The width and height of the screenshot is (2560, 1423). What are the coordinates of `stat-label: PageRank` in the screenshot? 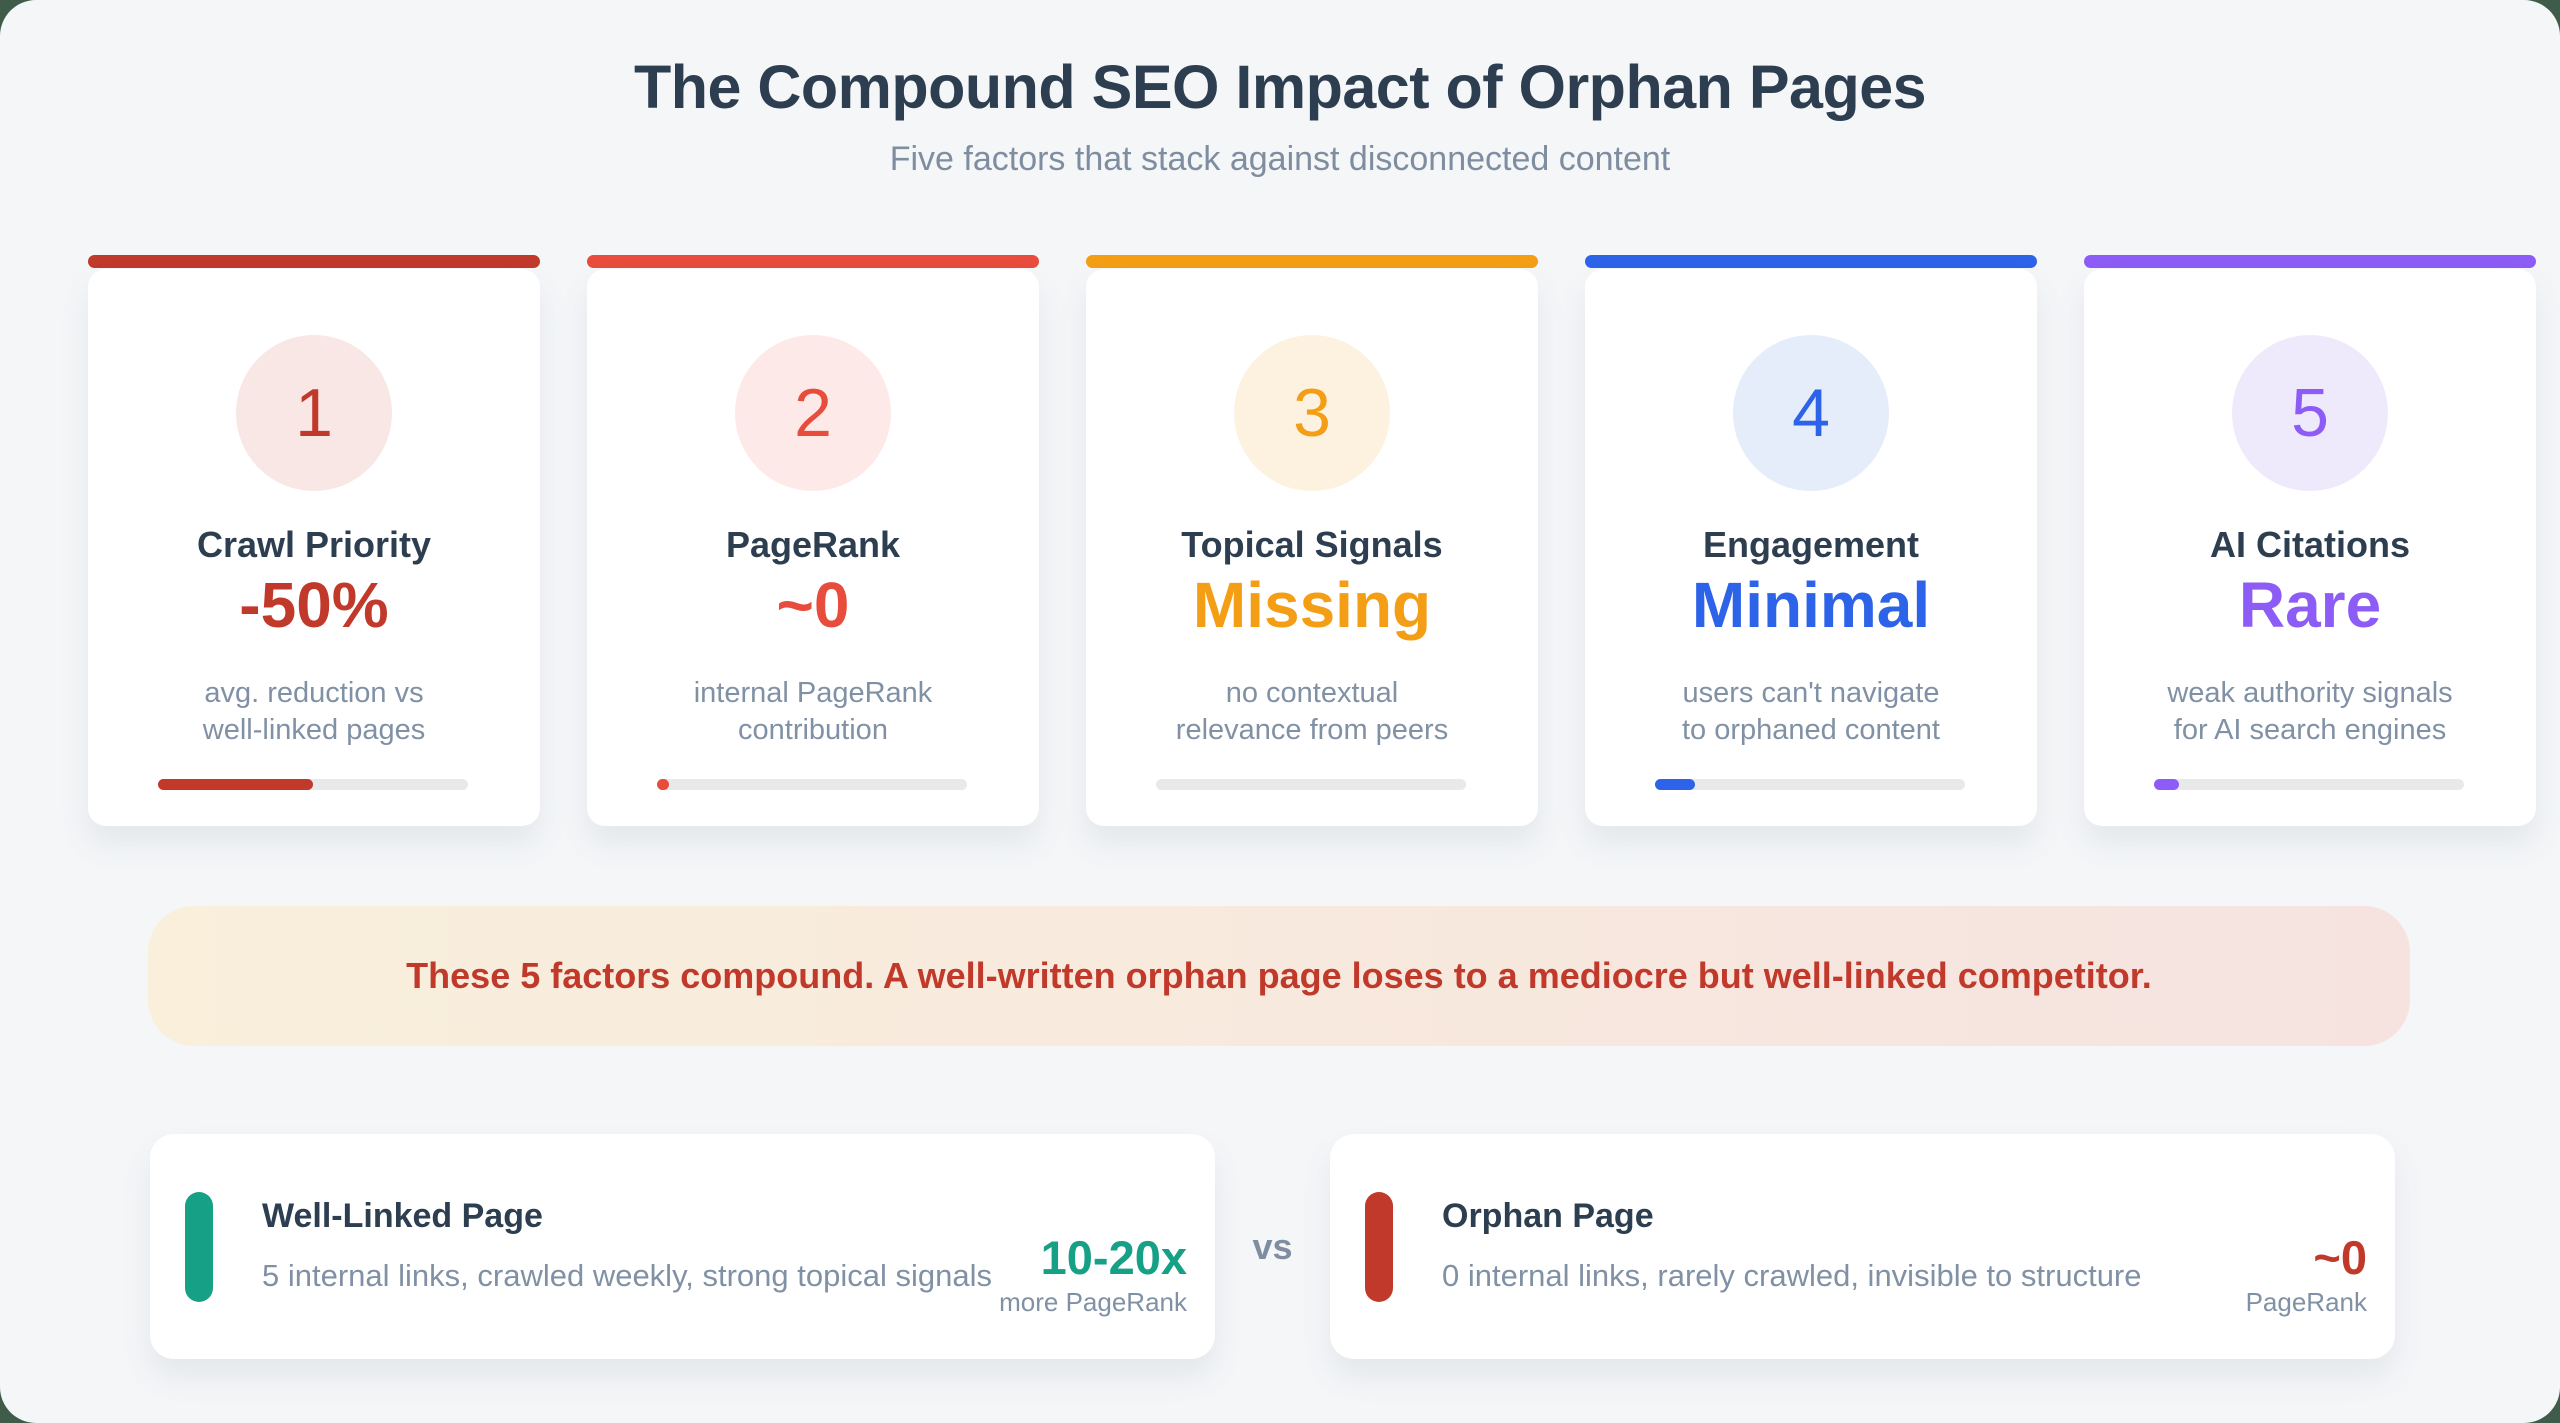 It's located at (2306, 1302).